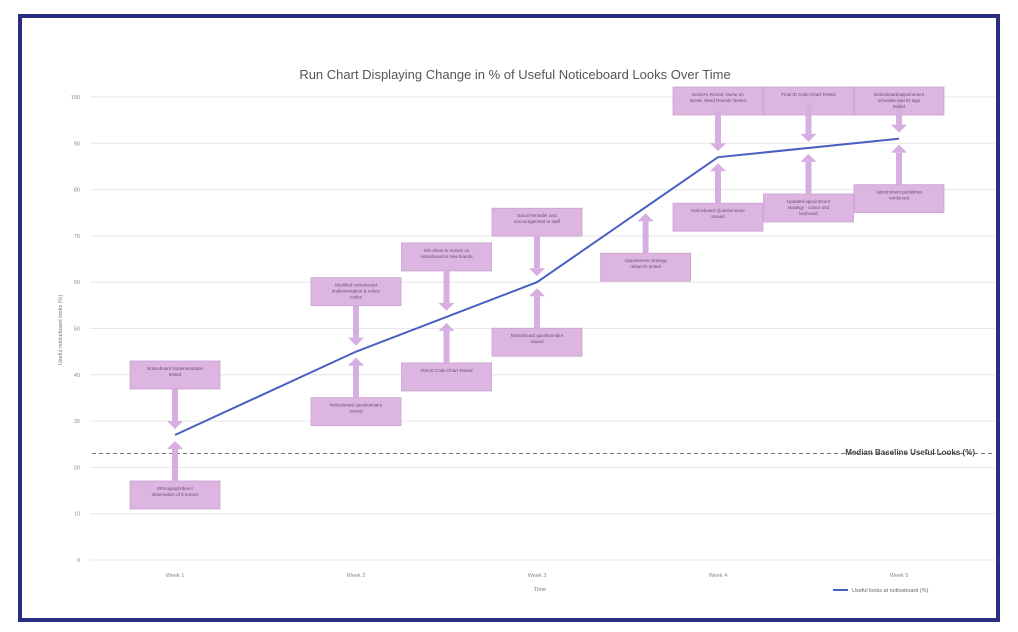 This screenshot has height=632, width=1018. I want to click on annotation-text: keyboard, so click(808, 213).